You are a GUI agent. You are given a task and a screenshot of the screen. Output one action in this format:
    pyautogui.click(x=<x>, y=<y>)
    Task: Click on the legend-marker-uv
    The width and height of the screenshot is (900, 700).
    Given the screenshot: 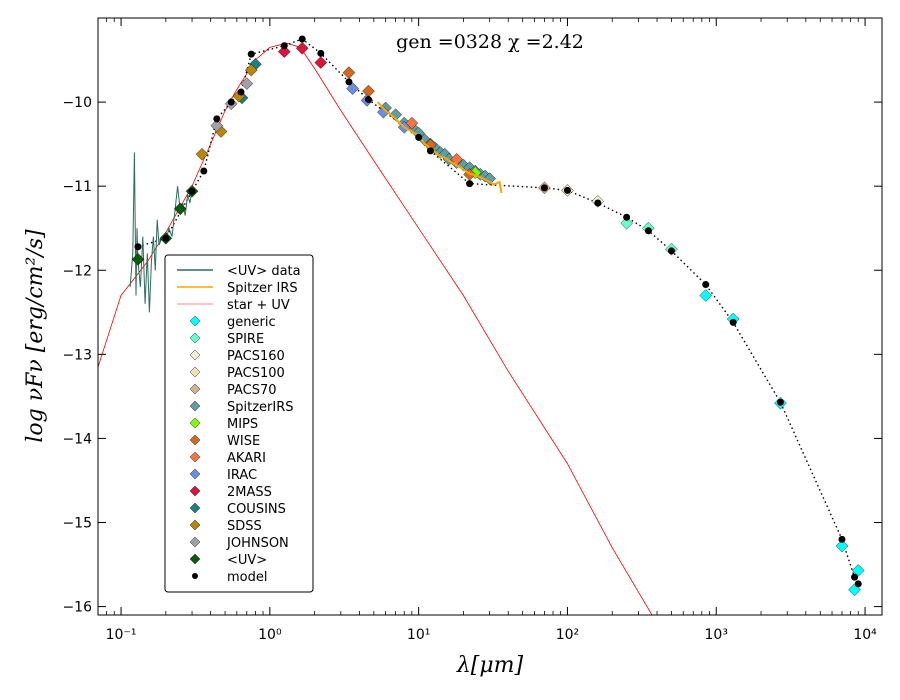 What is the action you would take?
    pyautogui.click(x=195, y=559)
    